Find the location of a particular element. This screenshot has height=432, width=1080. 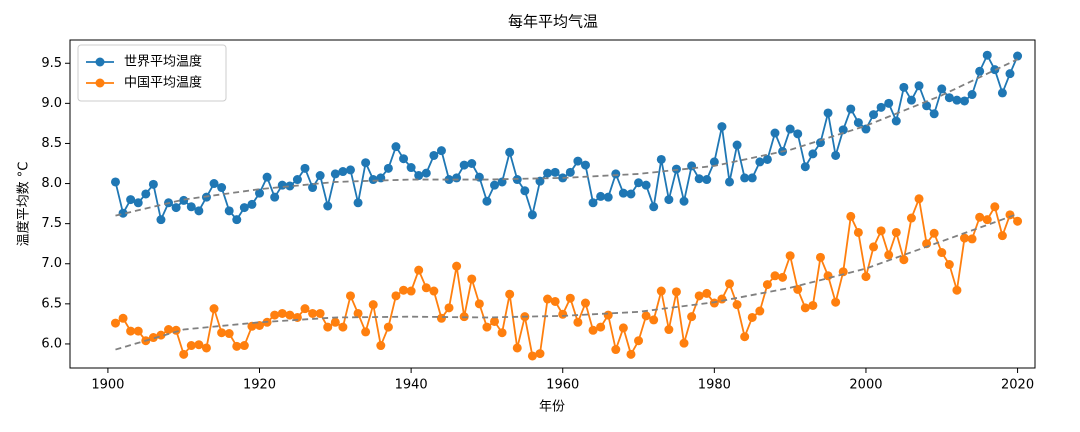

x-tick-label: 1920 is located at coordinates (259, 385).